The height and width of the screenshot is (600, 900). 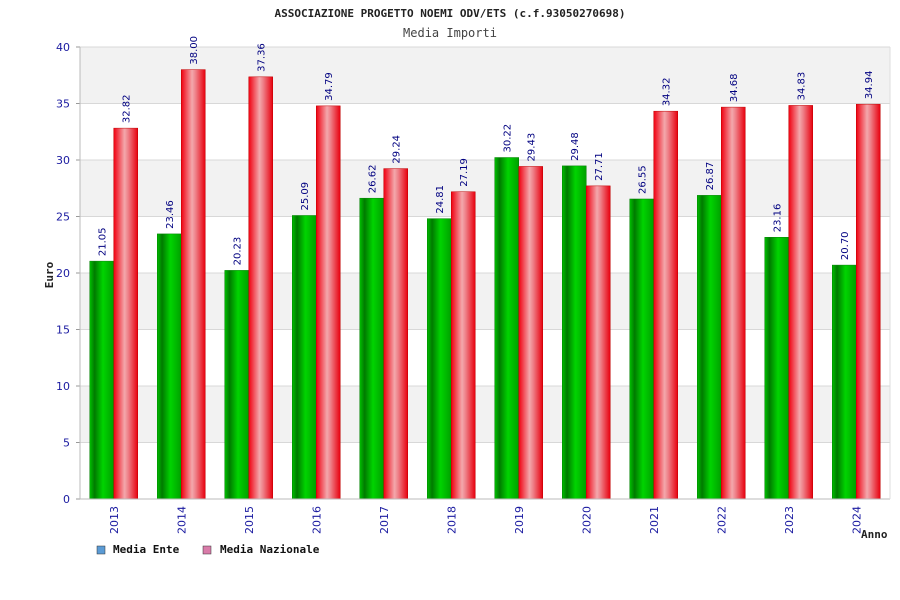 I want to click on bar-media-nazionale-2022, so click(x=733, y=303).